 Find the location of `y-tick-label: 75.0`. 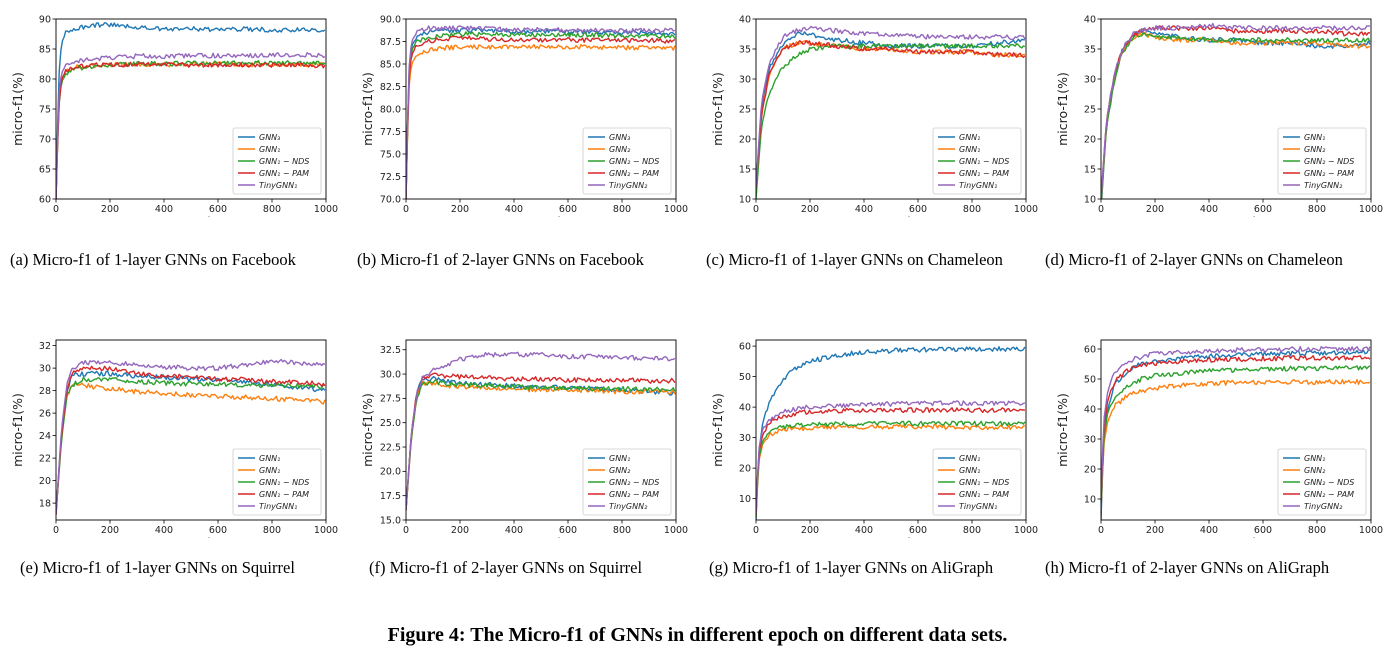

y-tick-label: 75.0 is located at coordinates (390, 154).